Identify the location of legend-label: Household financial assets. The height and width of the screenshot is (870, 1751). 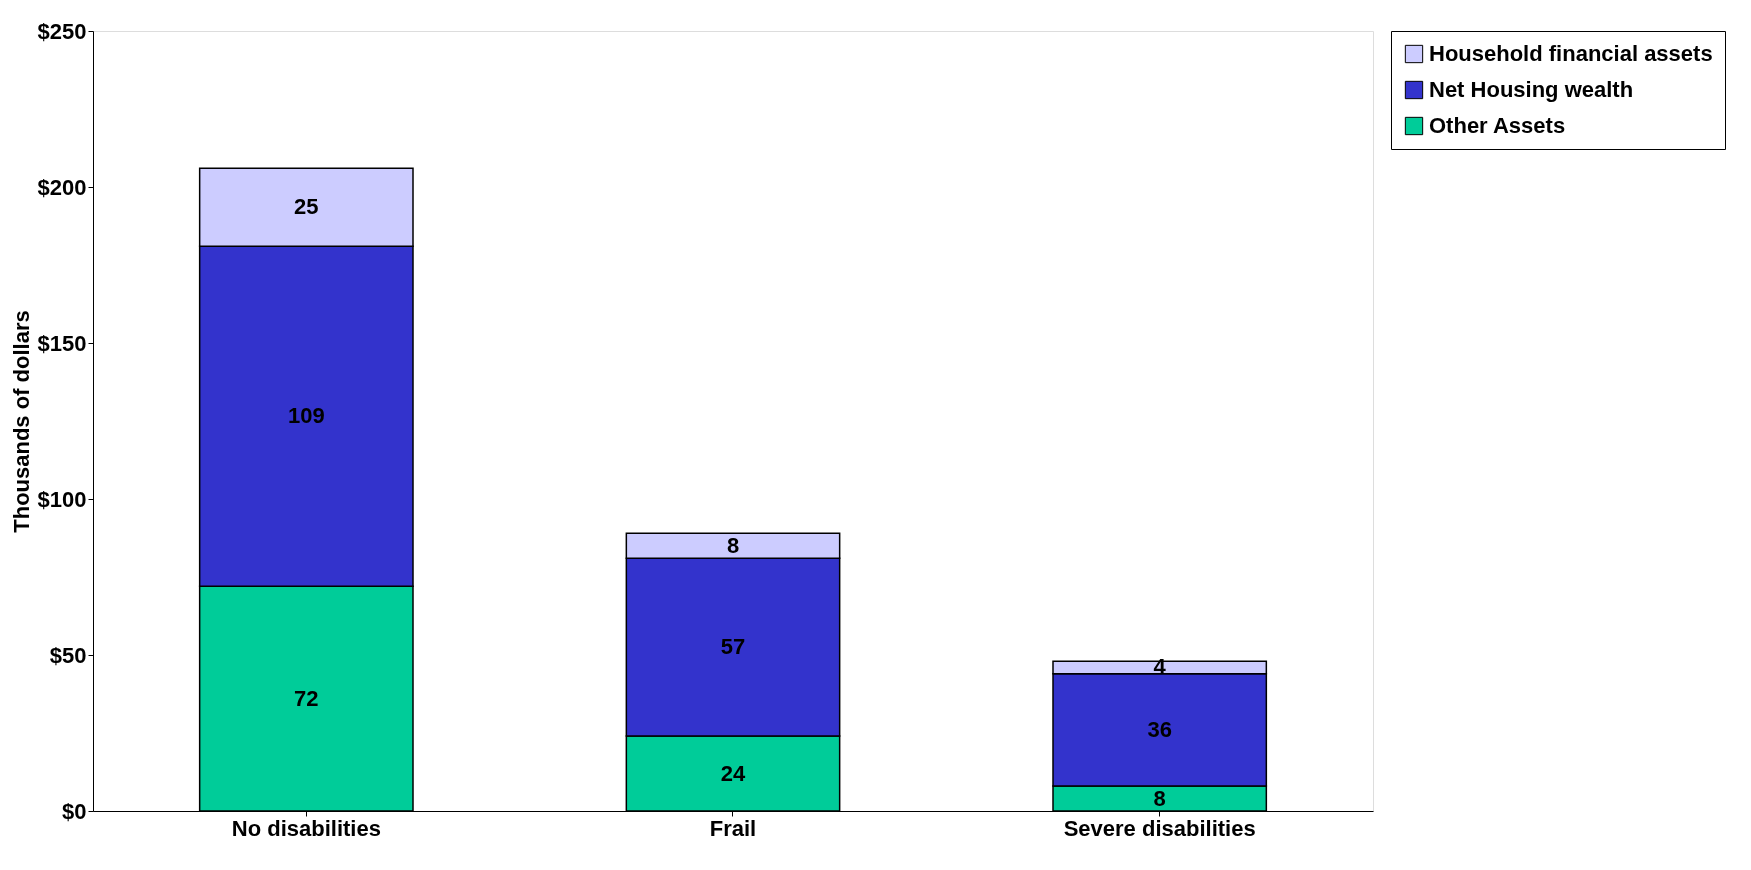
(1571, 53).